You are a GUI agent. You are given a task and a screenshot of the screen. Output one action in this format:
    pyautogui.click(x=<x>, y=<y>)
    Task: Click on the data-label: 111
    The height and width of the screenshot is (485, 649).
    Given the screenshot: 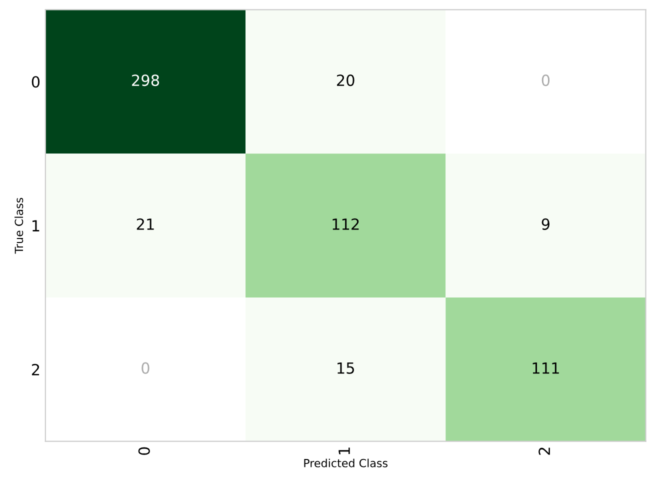 What is the action you would take?
    pyautogui.click(x=545, y=368)
    